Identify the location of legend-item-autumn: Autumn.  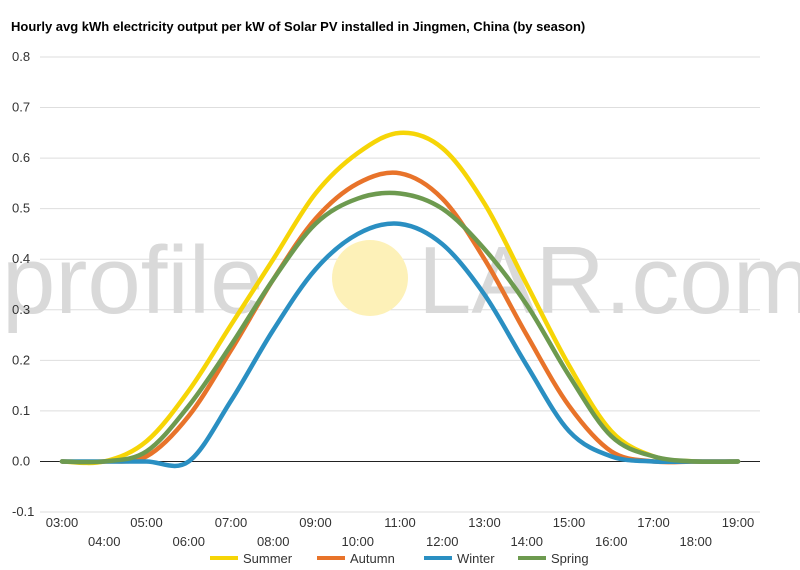
(356, 558).